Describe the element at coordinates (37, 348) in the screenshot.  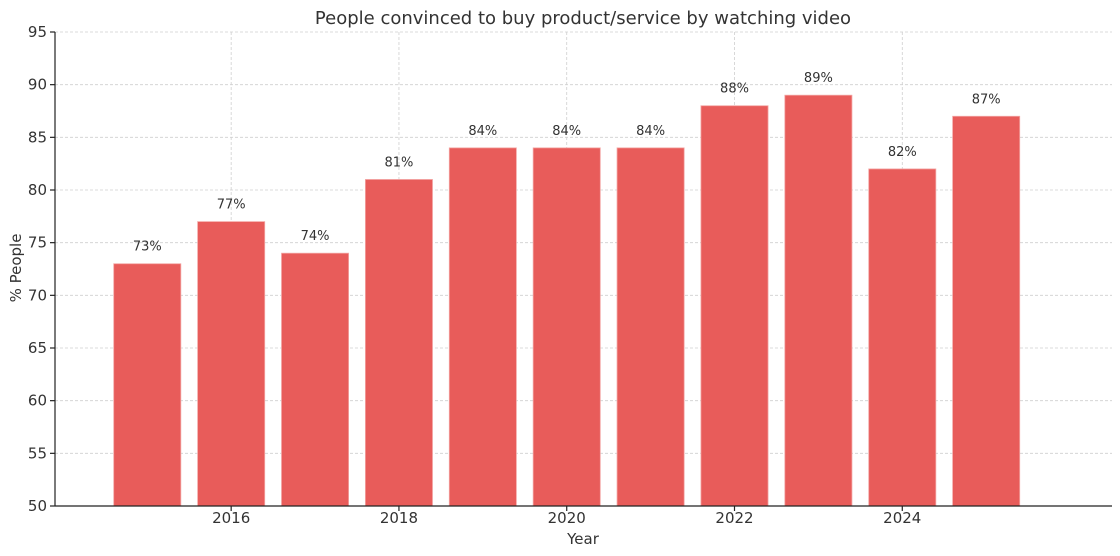
I see `y-tick-label: 65` at that location.